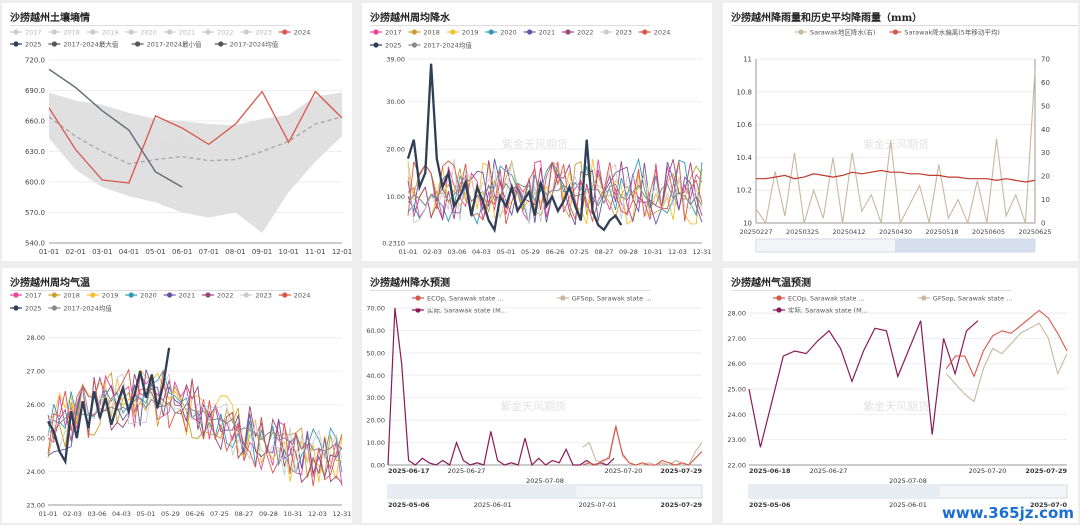 The image size is (1080, 525). What do you see at coordinates (1049, 505) in the screenshot?
I see `slider-label: 2025-07-0` at bounding box center [1049, 505].